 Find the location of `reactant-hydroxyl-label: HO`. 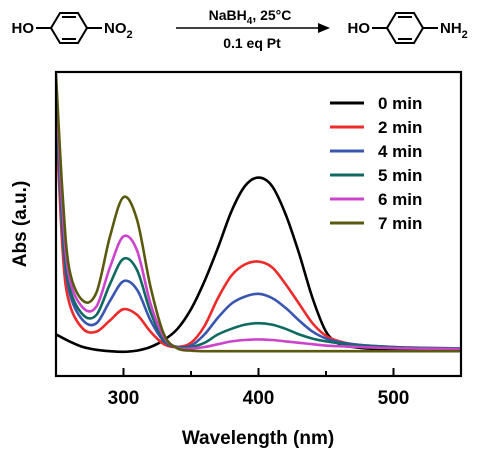

reactant-hydroxyl-label: HO is located at coordinates (23, 28).